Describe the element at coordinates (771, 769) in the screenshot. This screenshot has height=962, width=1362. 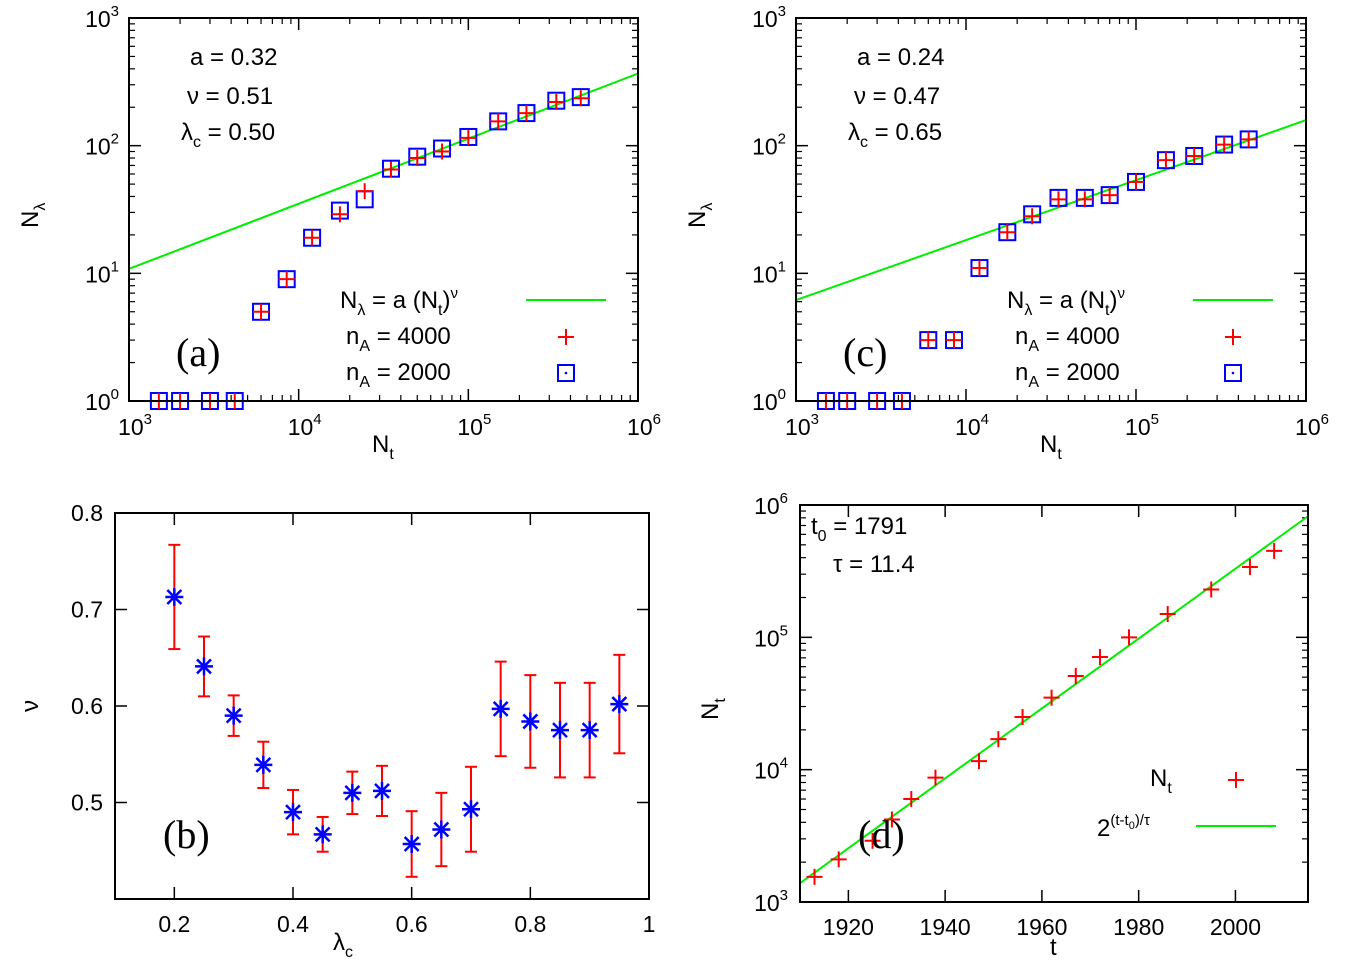
I see `y-tick-label: 10⁴` at that location.